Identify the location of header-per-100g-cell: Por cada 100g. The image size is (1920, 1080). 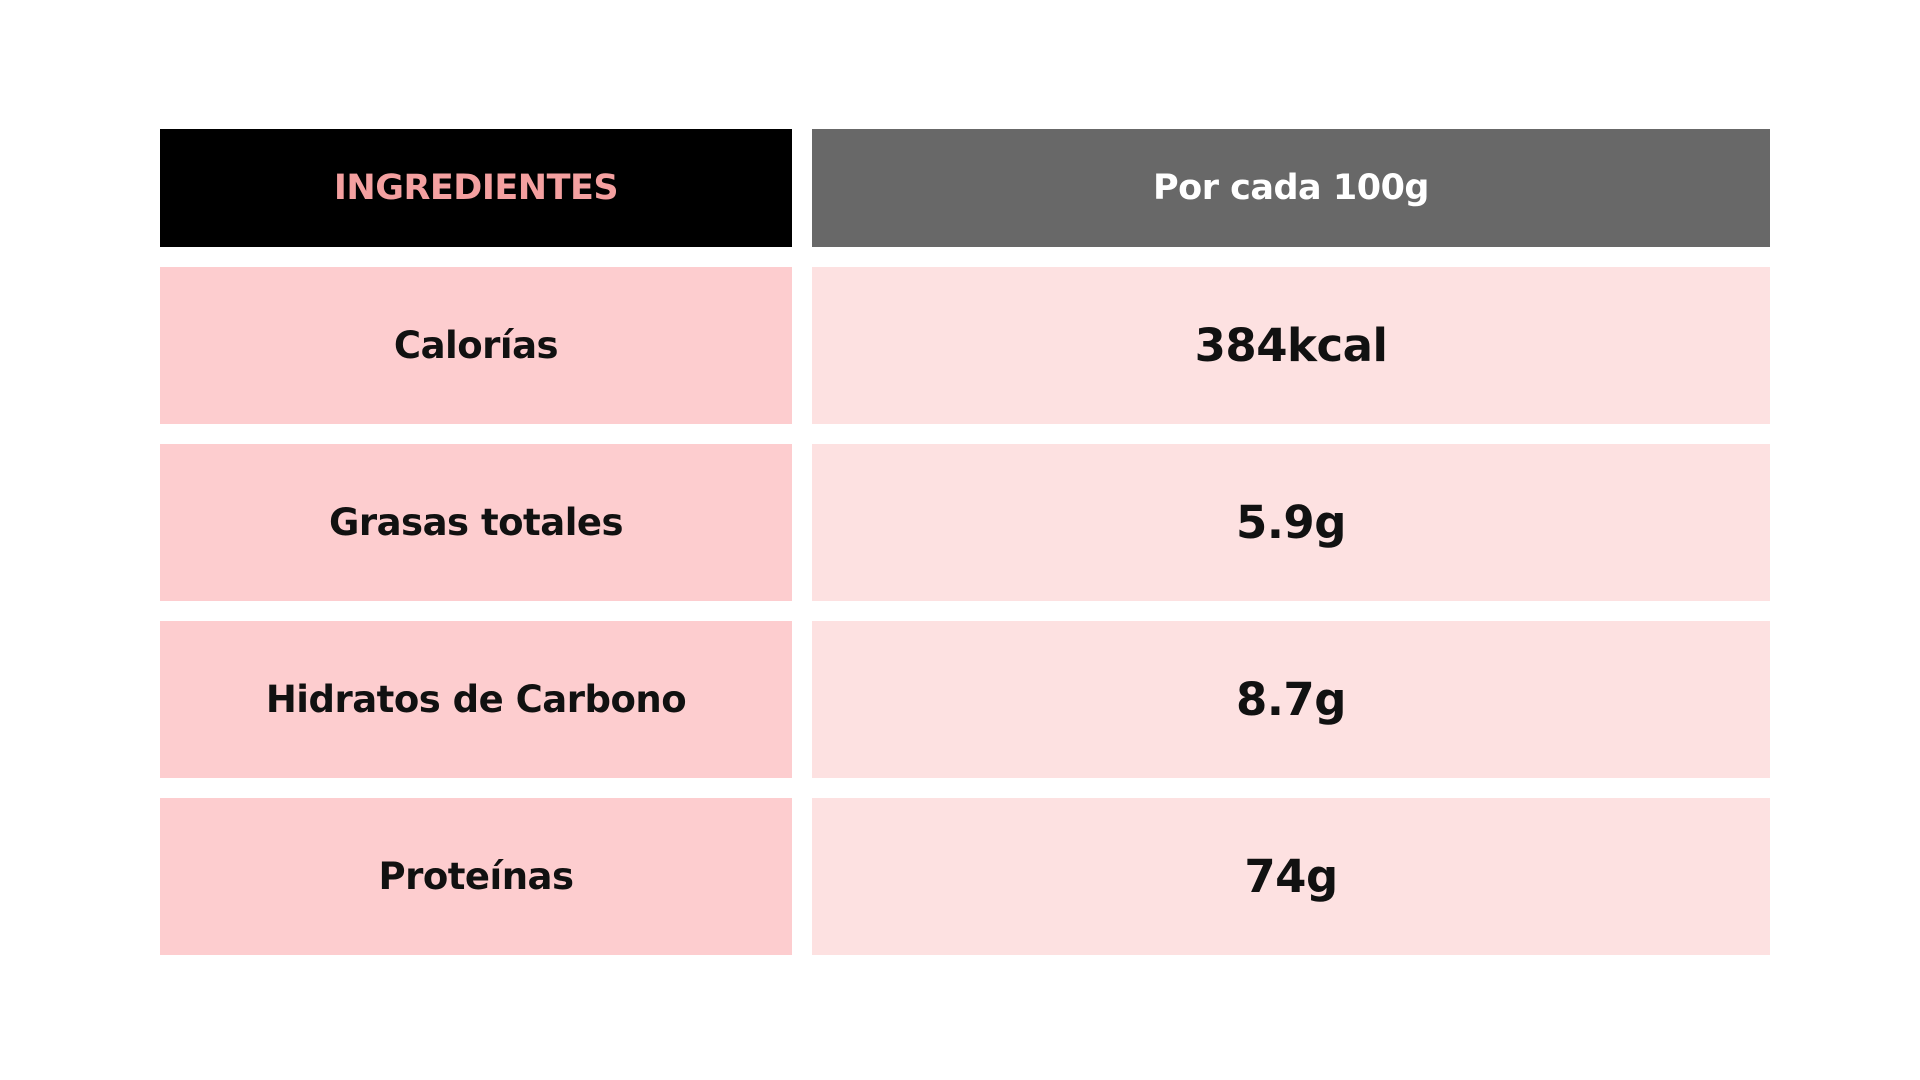
(1291, 188).